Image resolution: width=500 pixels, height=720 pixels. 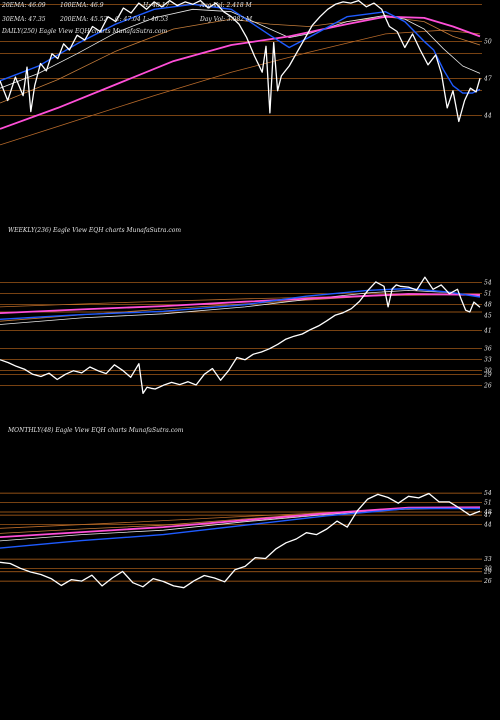 I want to click on monthly-series, so click(x=240, y=540).